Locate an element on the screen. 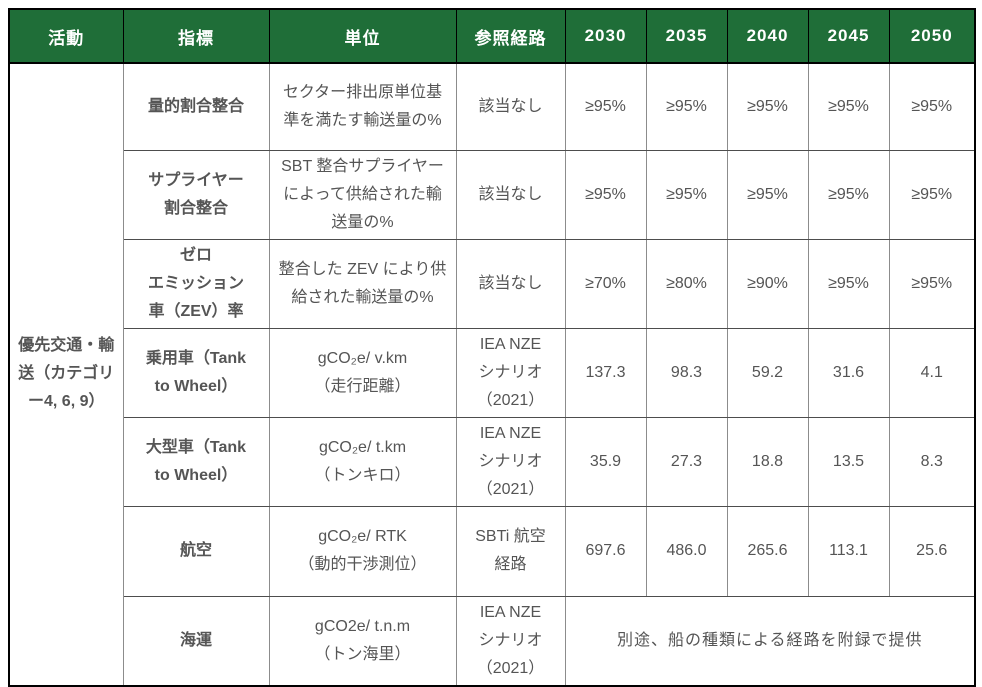 Image resolution: width=982 pixels, height=687 pixels. value-cell-2030: 137.3 is located at coordinates (605, 372).